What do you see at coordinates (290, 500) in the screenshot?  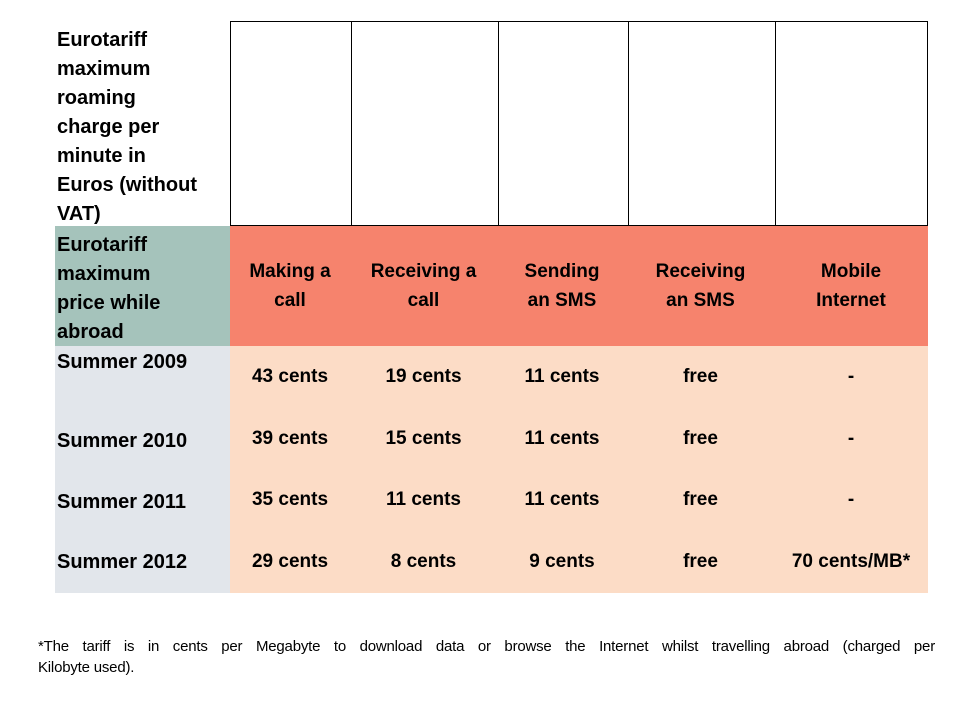 I see `table-cell: 35 cents` at bounding box center [290, 500].